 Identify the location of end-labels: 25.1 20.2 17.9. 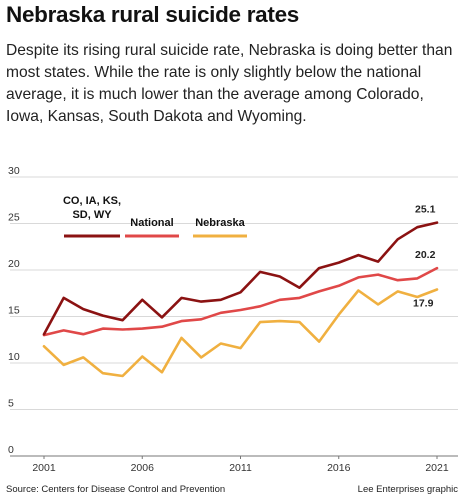
(424, 257).